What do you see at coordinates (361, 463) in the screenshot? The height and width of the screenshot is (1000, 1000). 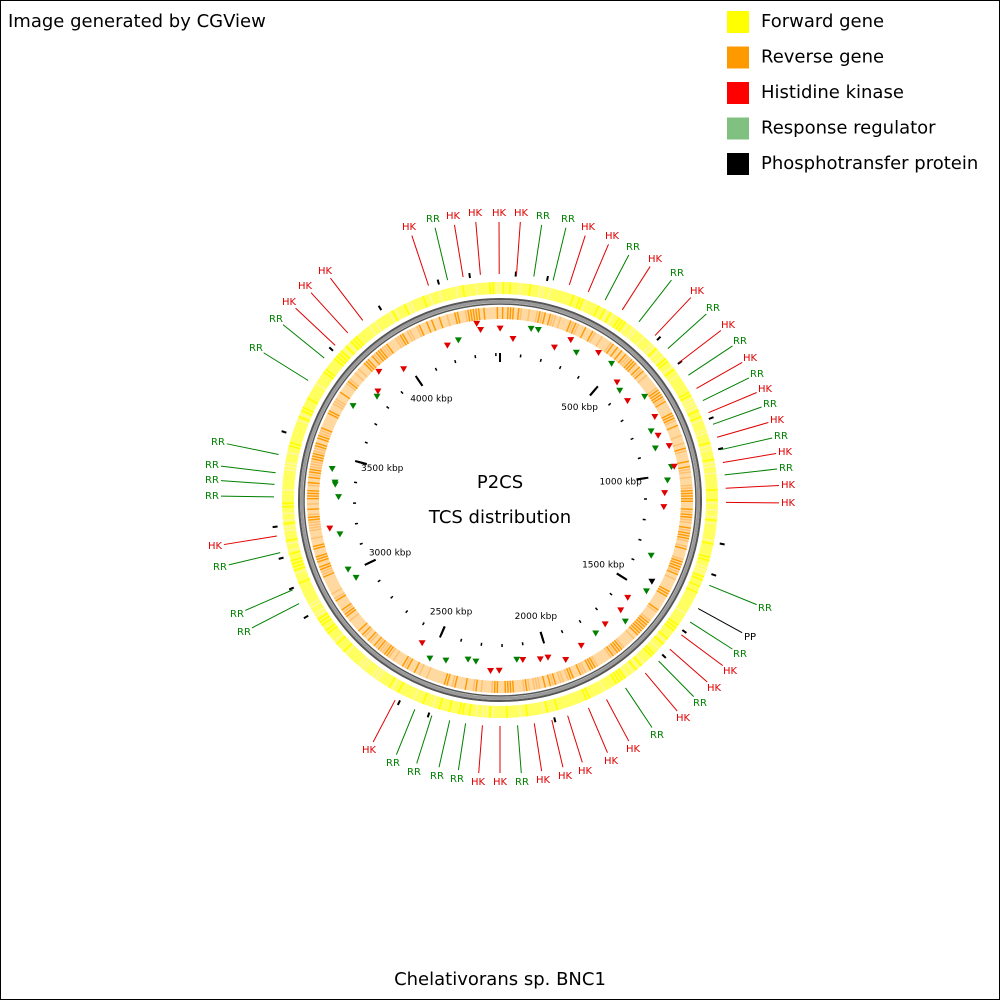 I see `scale-major-tick` at bounding box center [361, 463].